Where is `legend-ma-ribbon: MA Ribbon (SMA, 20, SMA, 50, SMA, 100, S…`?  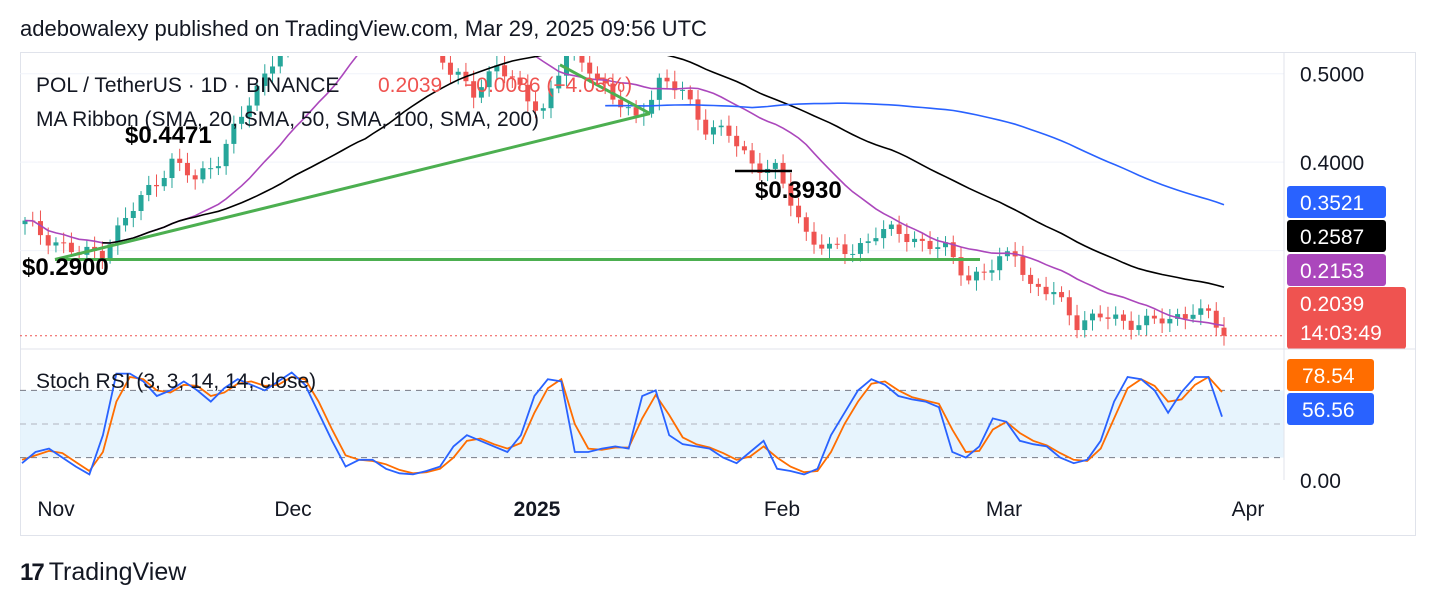 legend-ma-ribbon: MA Ribbon (SMA, 20, SMA, 50, SMA, 100, S… is located at coordinates (287, 119).